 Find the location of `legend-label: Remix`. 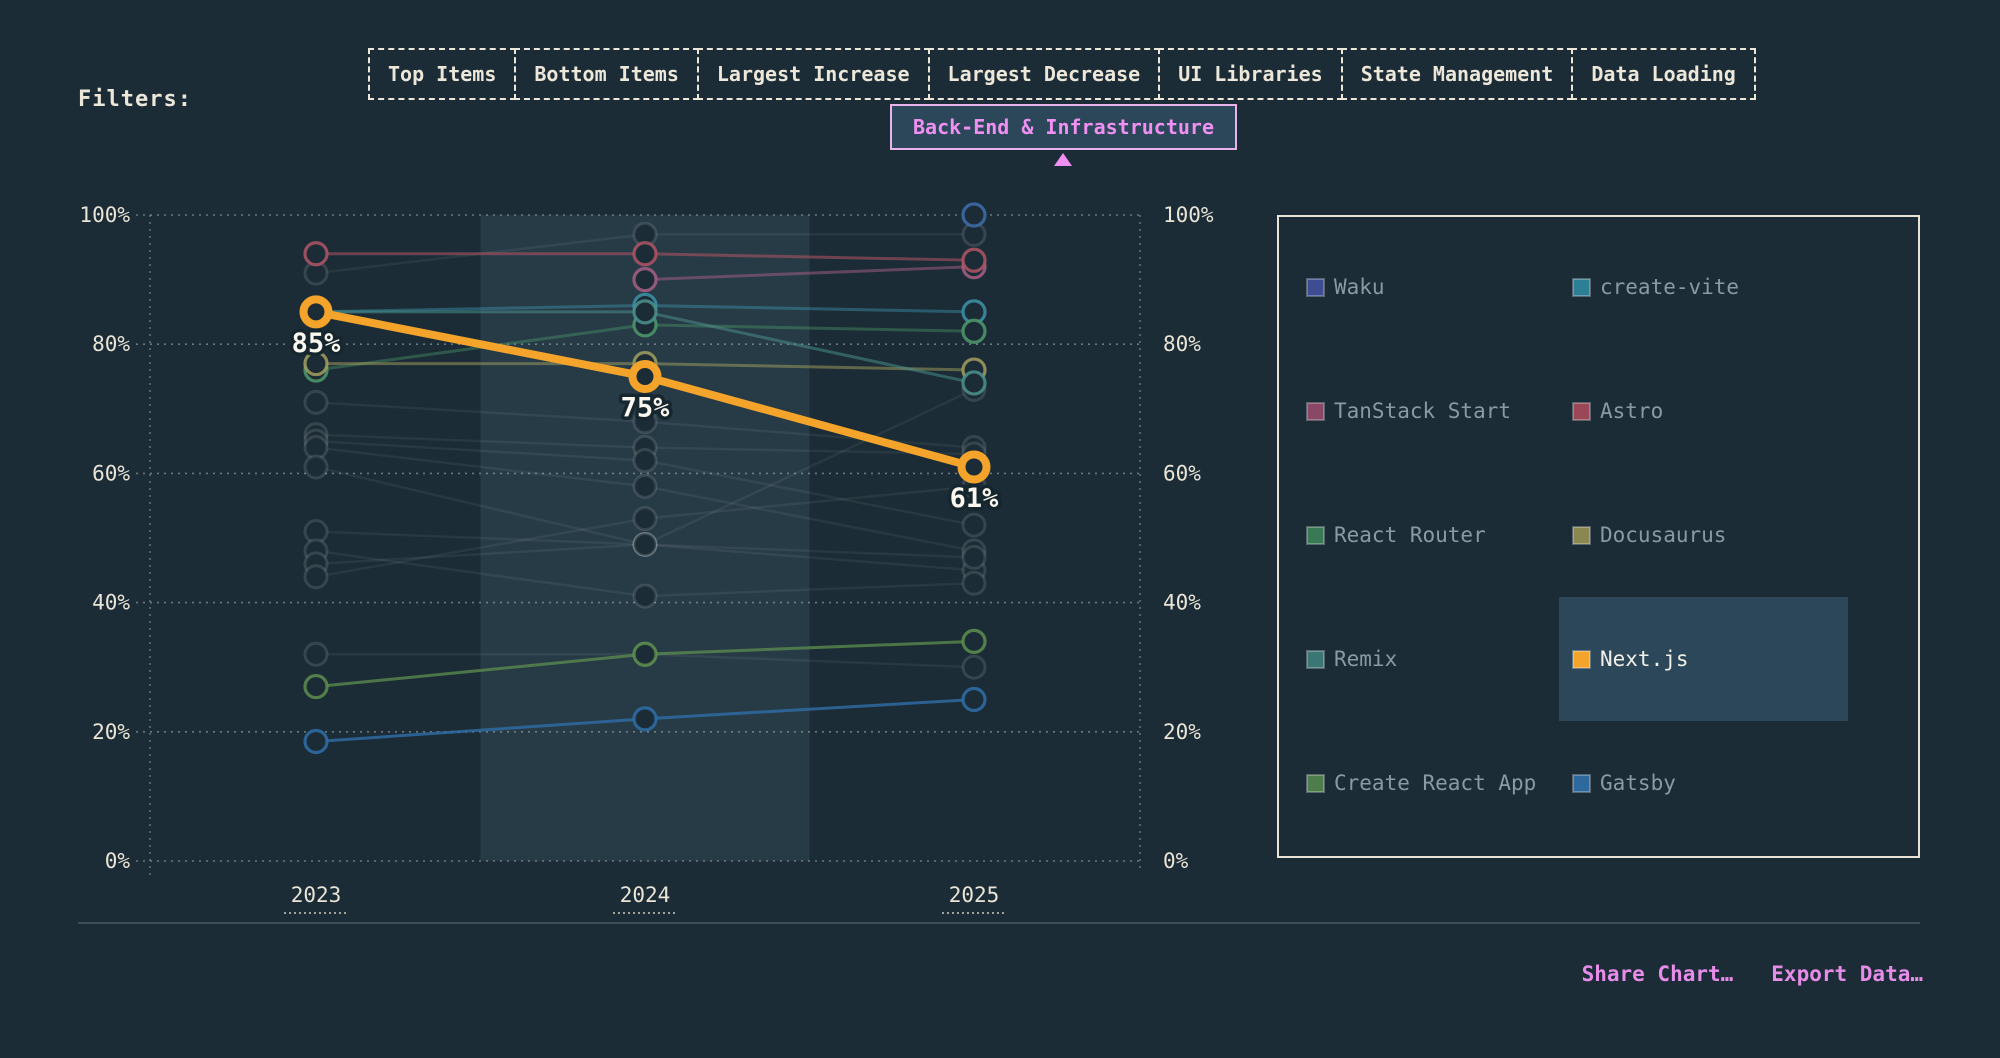

legend-label: Remix is located at coordinates (1366, 659).